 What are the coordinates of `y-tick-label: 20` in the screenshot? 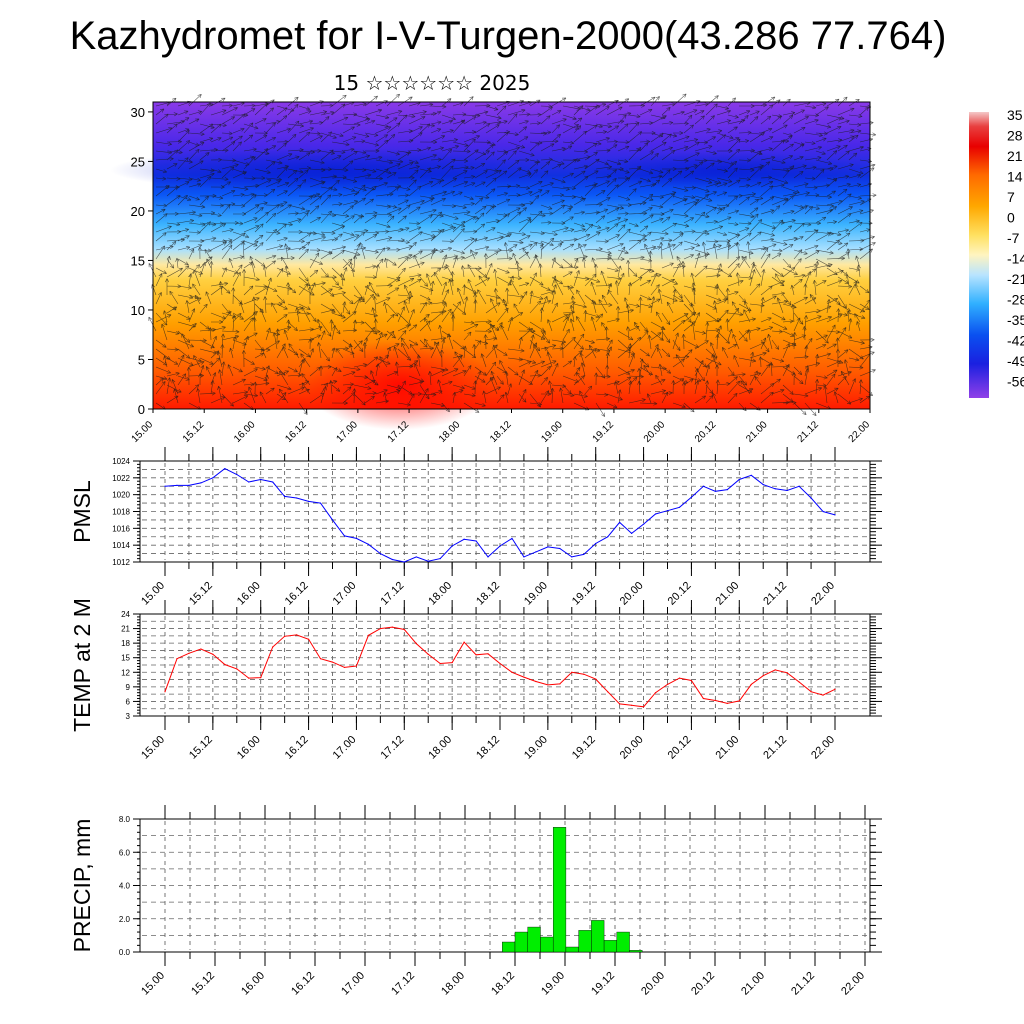 It's located at (138, 211).